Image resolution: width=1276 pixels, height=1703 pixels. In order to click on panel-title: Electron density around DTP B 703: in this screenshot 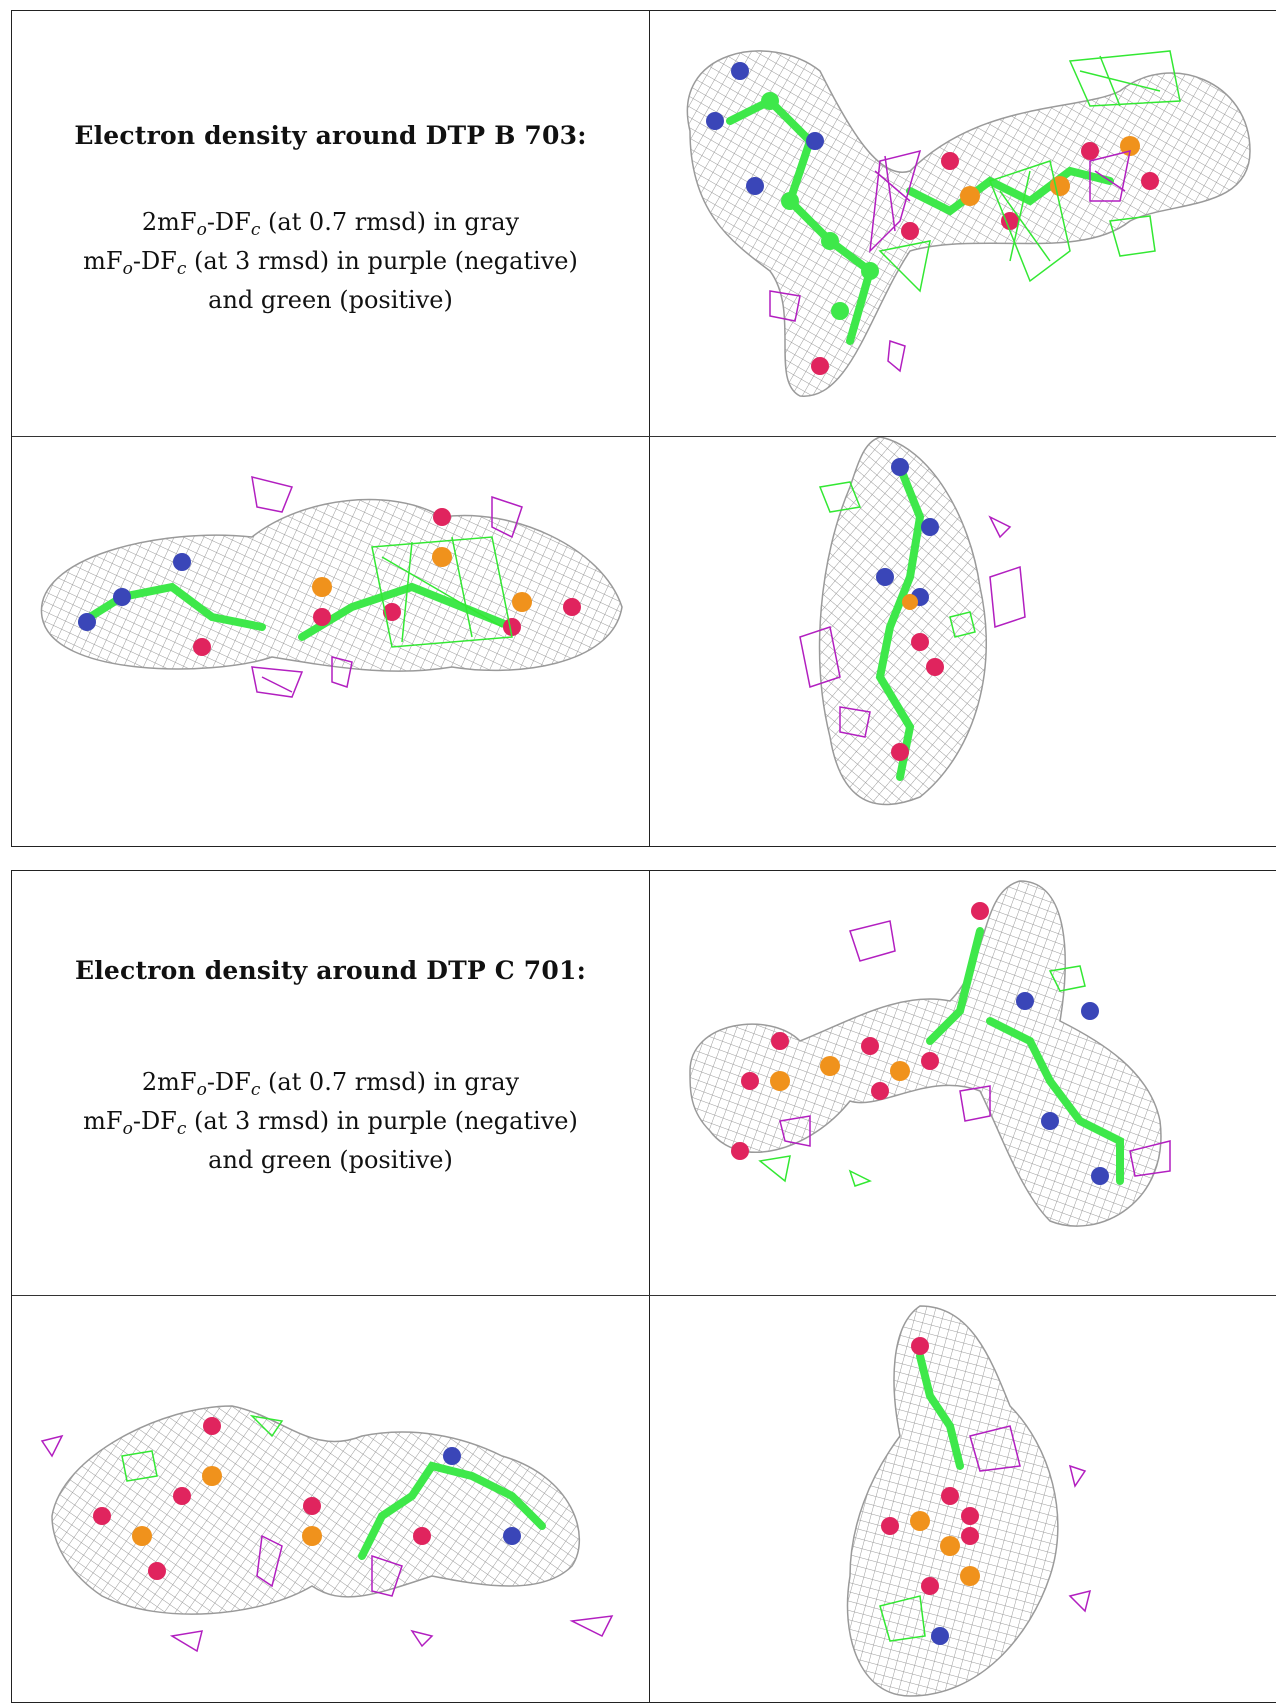, I will do `click(330, 135)`.